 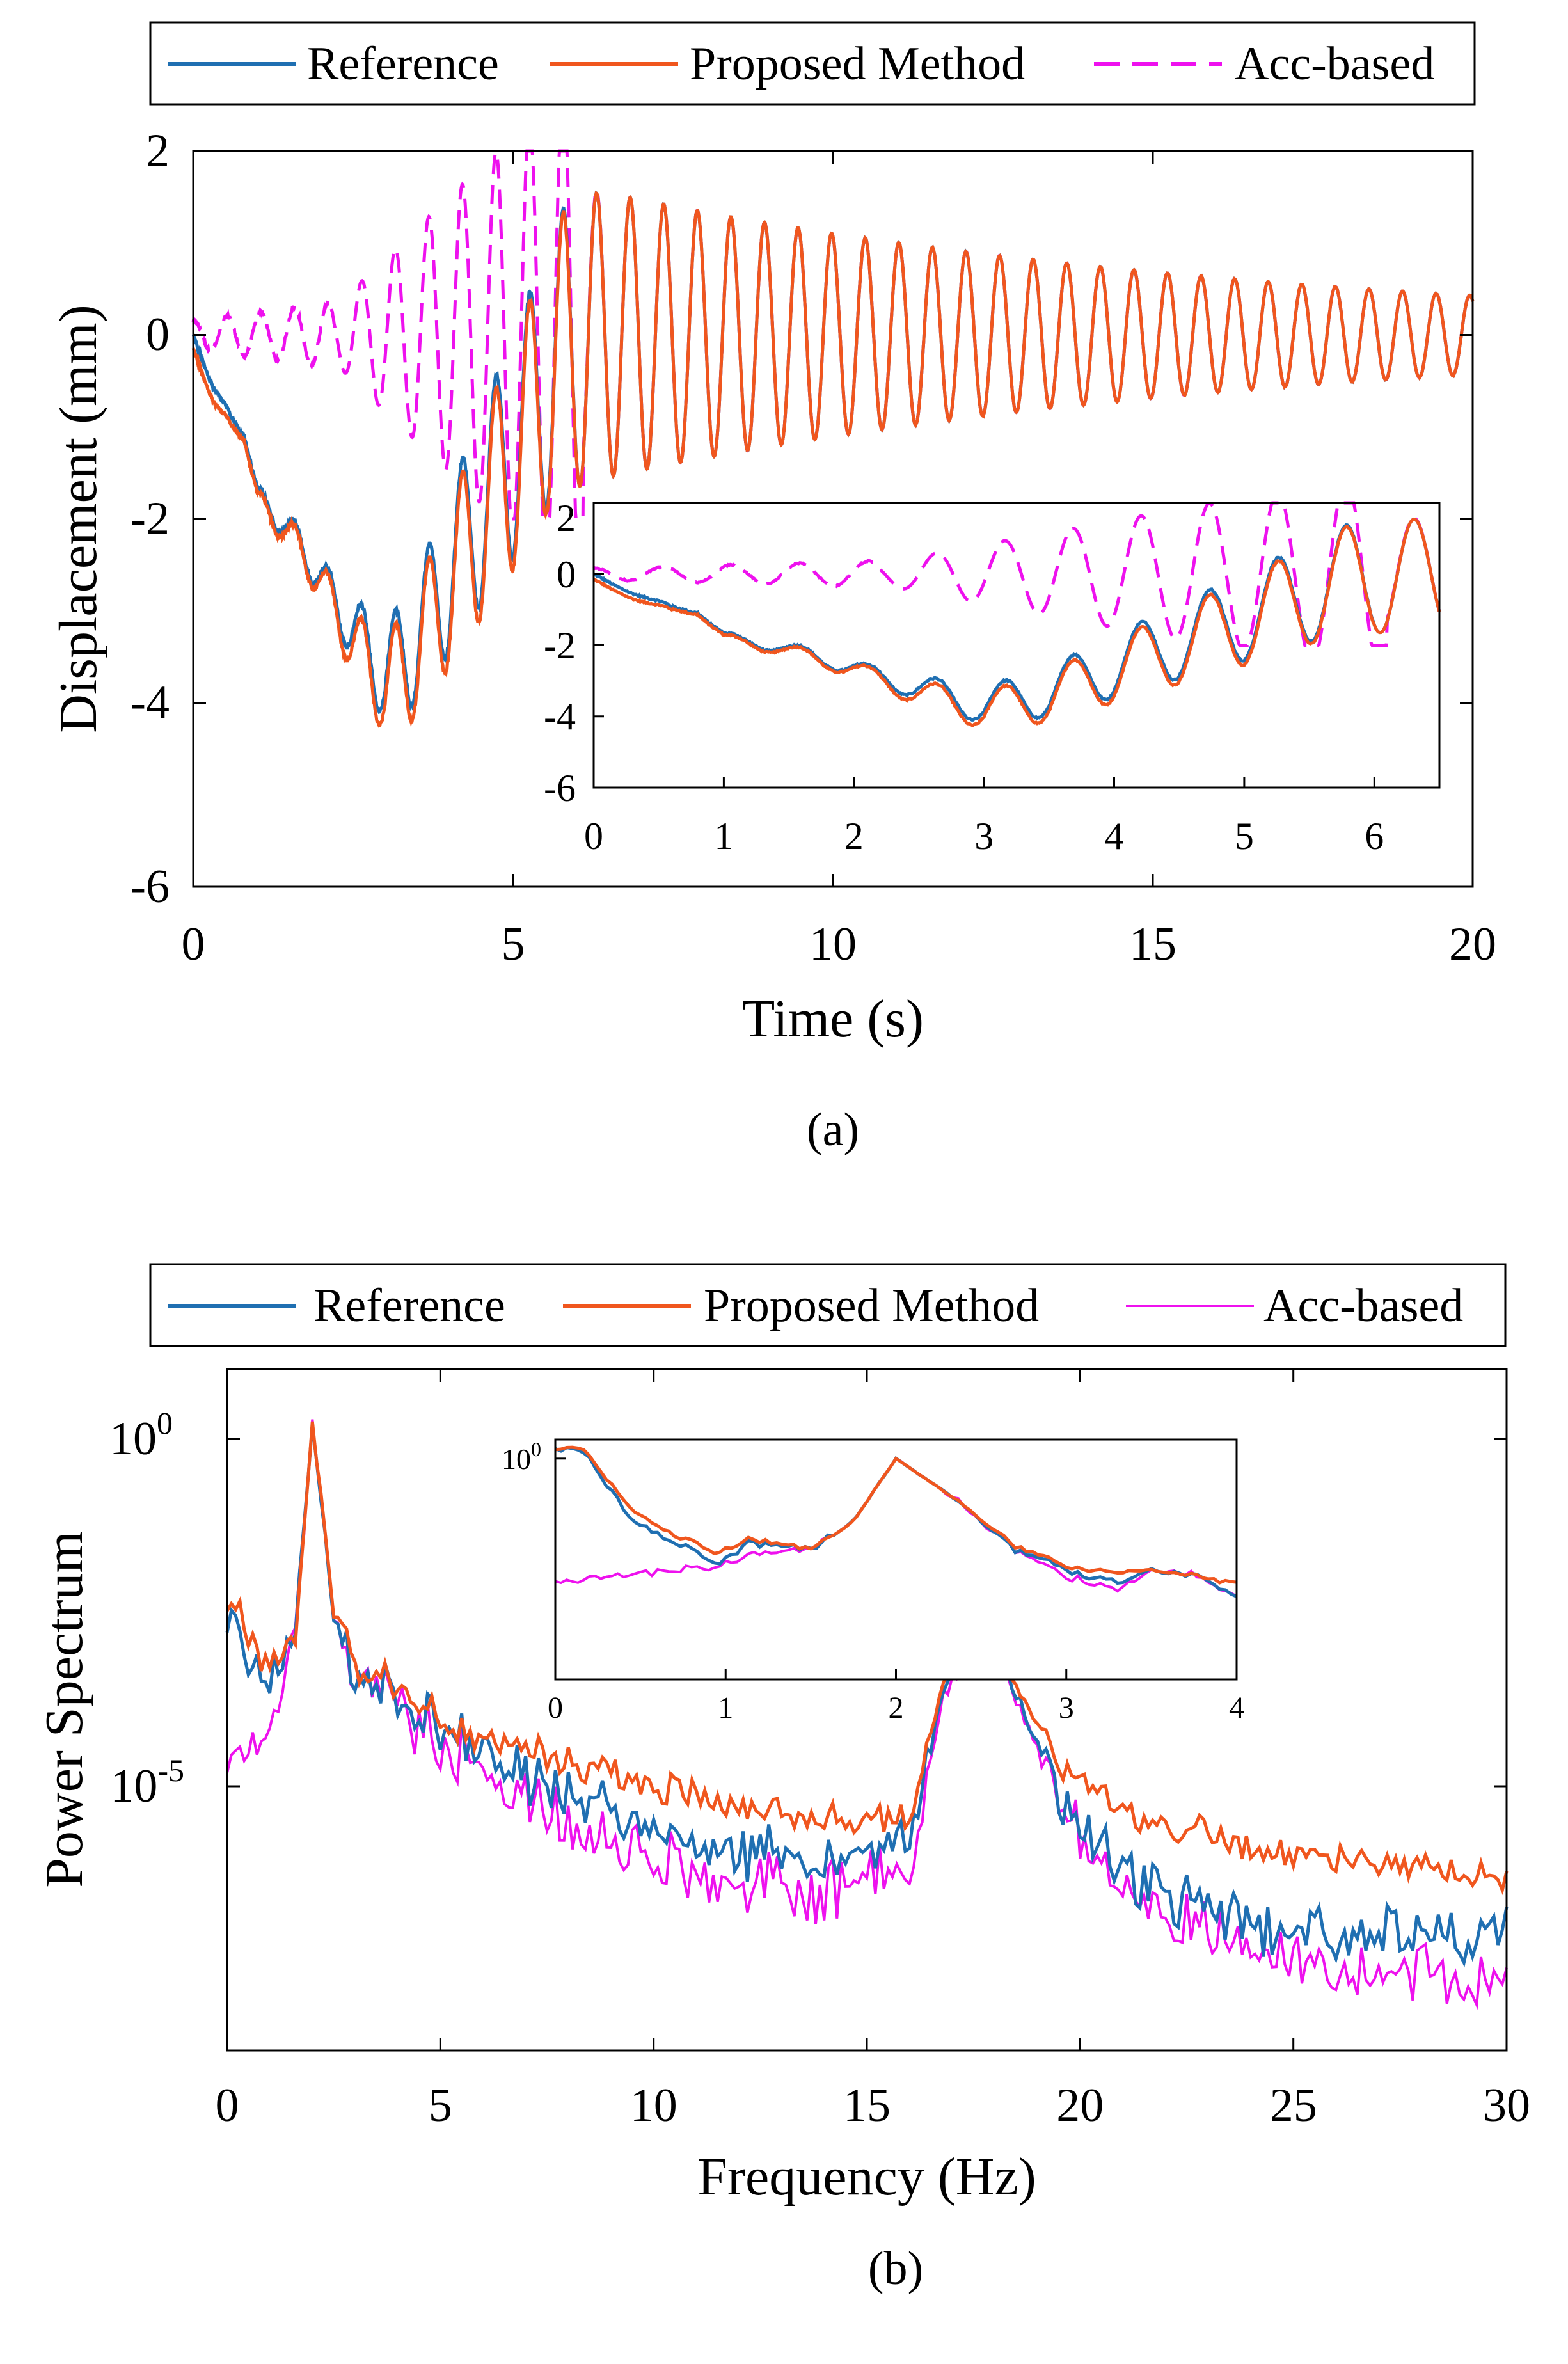 What do you see at coordinates (593, 836) in the screenshot?
I see `inset-a-xtick-label: 0` at bounding box center [593, 836].